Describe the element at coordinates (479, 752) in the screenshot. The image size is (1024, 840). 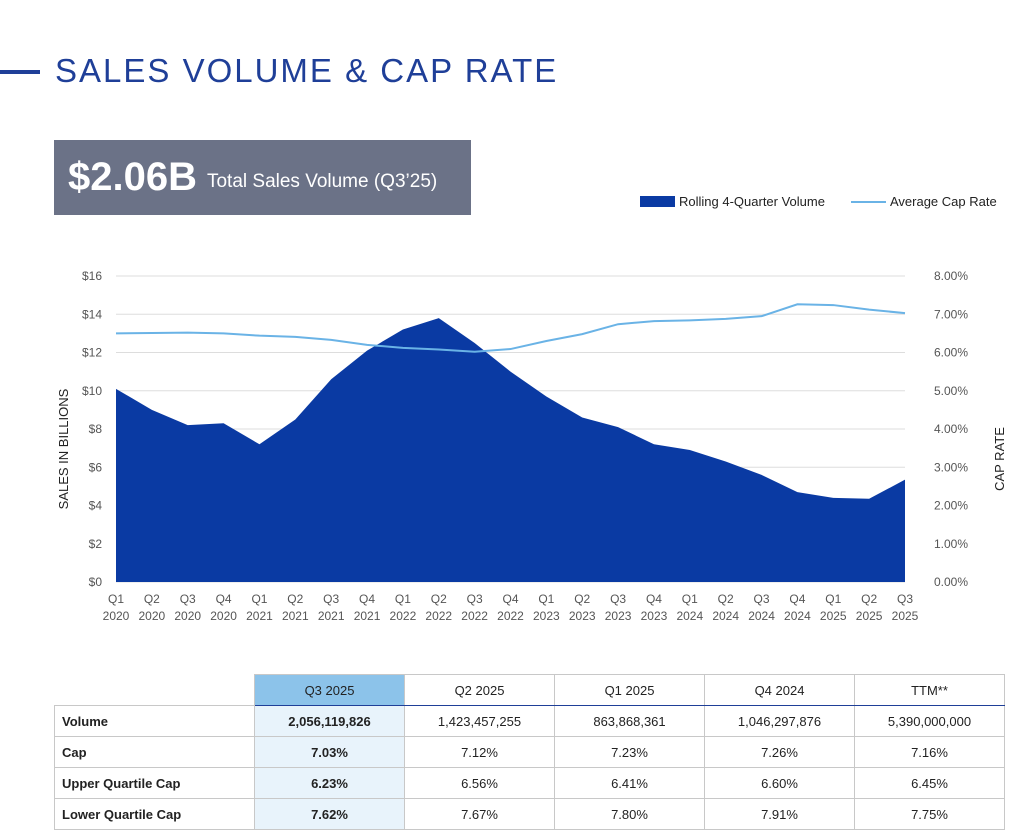
I see `table-cell: 7.12%` at that location.